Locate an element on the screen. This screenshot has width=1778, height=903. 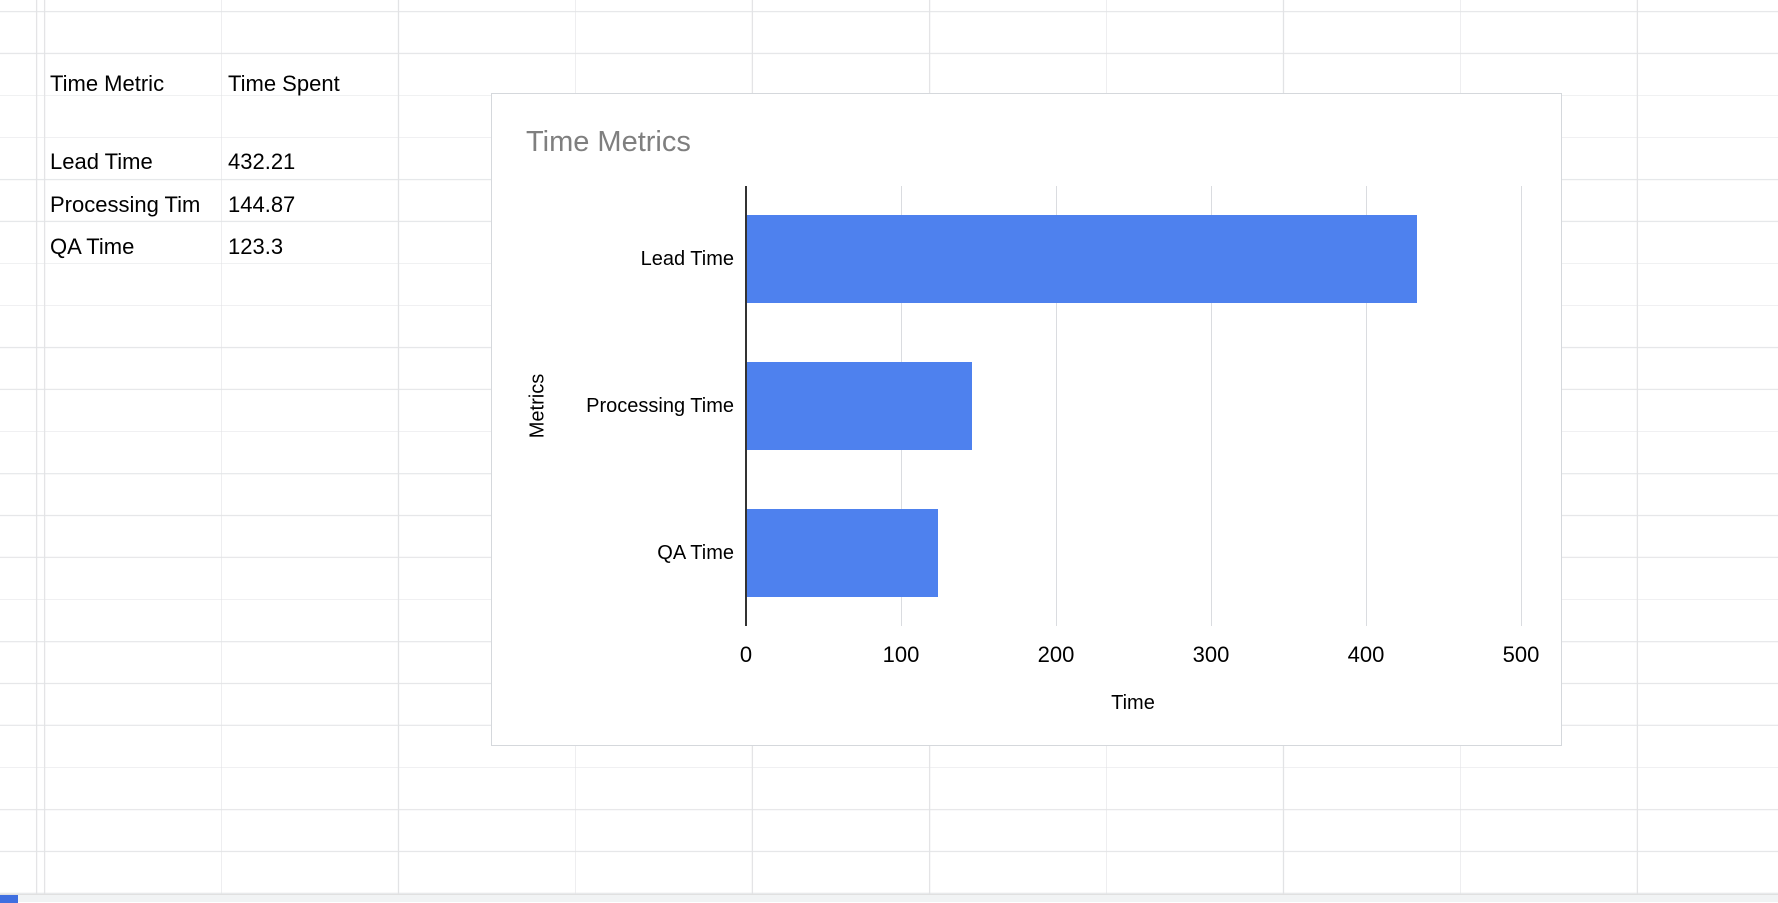
cell-metric-qa: QA Time is located at coordinates (136, 247).